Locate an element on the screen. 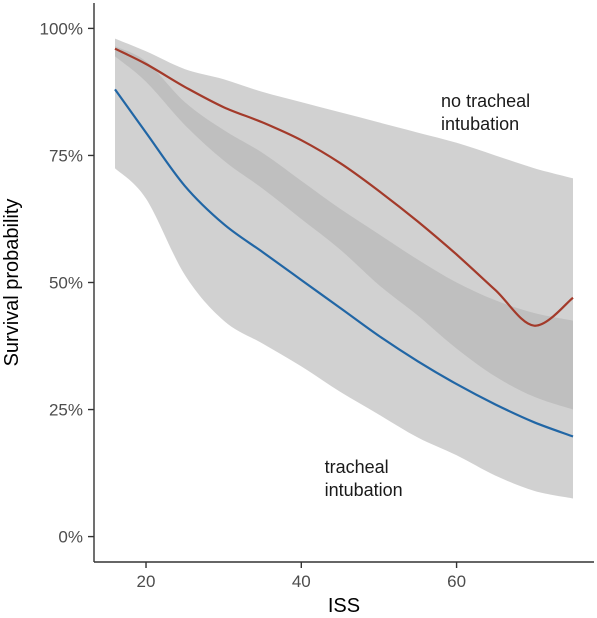  y-tick-label: 100% is located at coordinates (61, 28).